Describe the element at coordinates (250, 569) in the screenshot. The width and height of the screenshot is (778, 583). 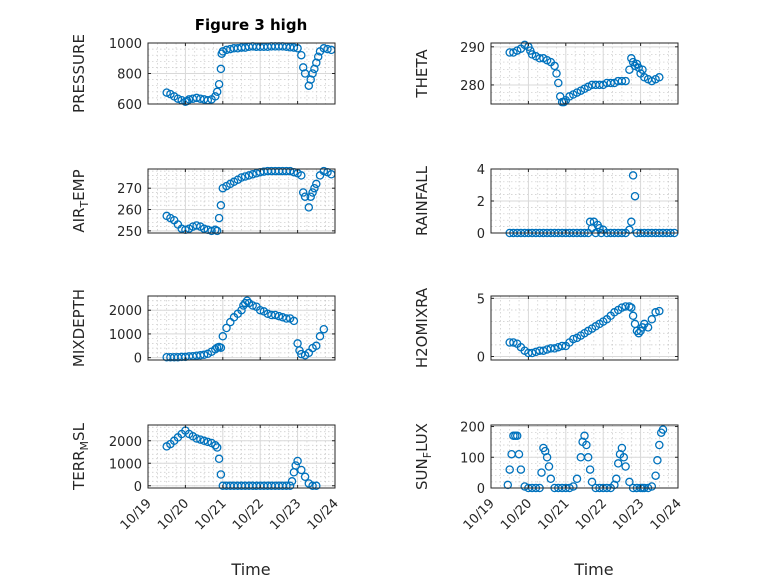
I see `x-axis-label-left: Time` at that location.